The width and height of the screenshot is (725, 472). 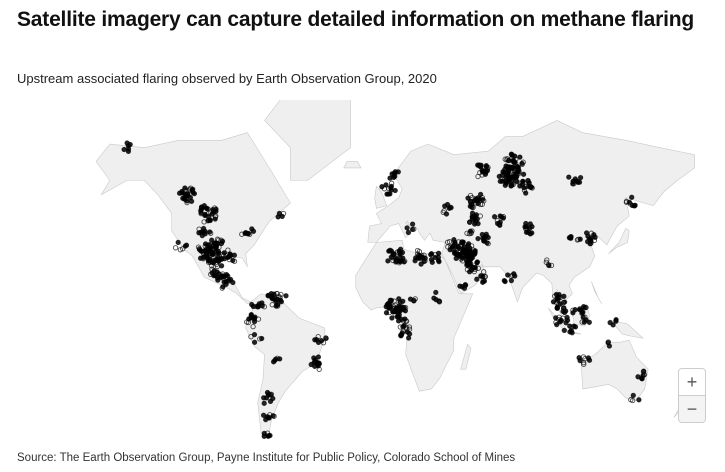 I want to click on zoom-out-button: −, so click(x=692, y=408).